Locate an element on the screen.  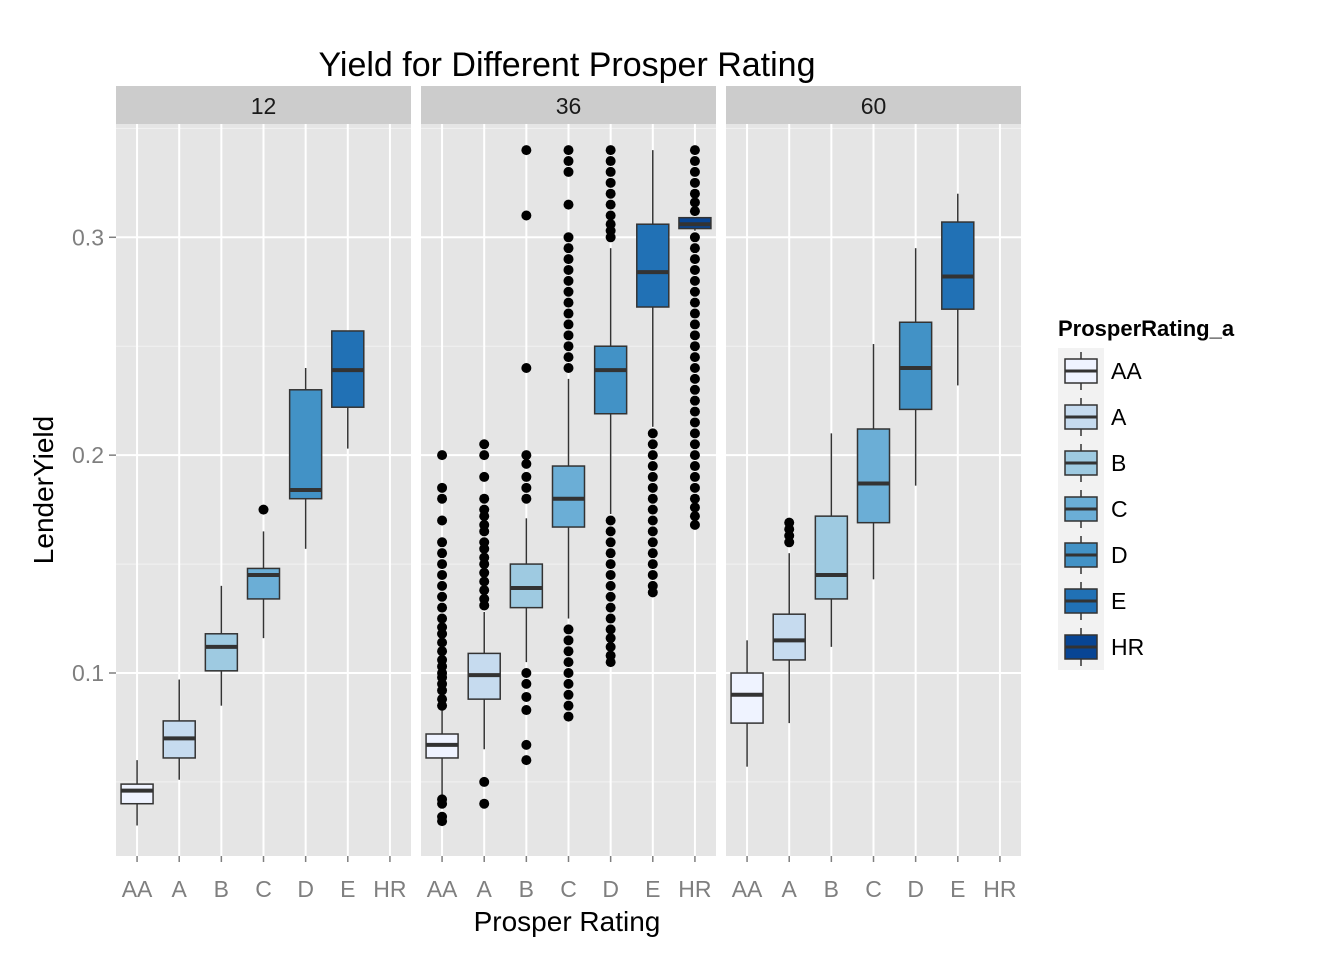
y-tick-label: 0.2 is located at coordinates (88, 455).